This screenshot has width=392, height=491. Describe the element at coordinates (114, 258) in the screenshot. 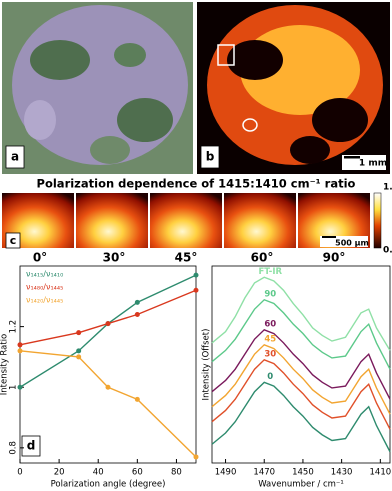

I see `angle-label: 30°` at that location.